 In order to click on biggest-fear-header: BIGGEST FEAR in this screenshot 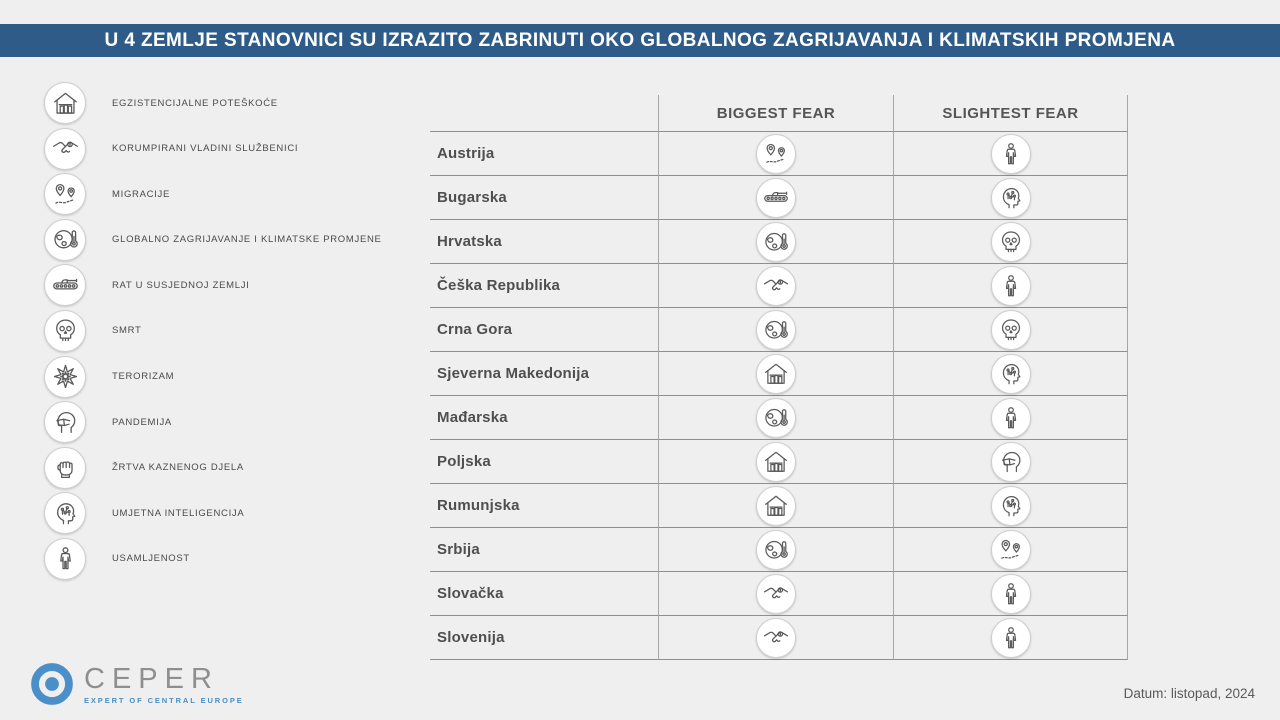, I will do `click(775, 113)`.